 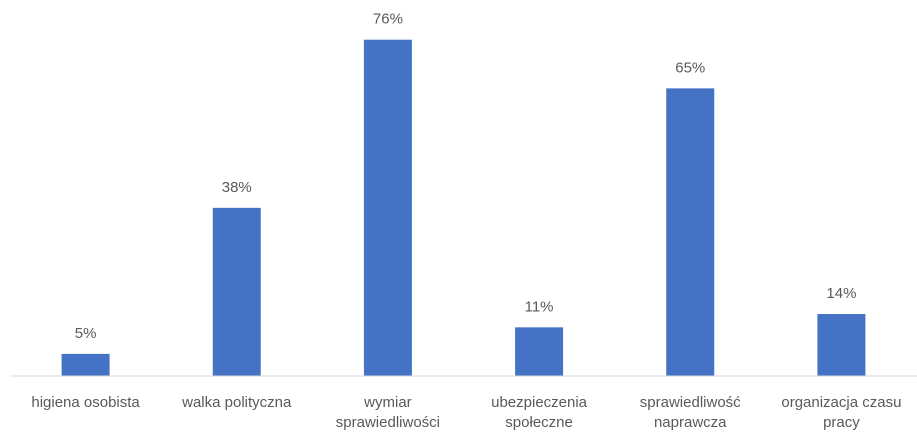 What do you see at coordinates (690, 67) in the screenshot?
I see `value-label: 65%` at bounding box center [690, 67].